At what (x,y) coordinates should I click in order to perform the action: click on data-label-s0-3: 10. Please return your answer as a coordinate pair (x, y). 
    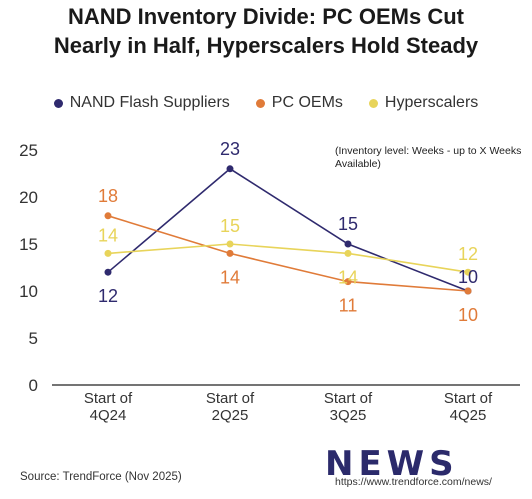
    Looking at the image, I should click on (468, 277).